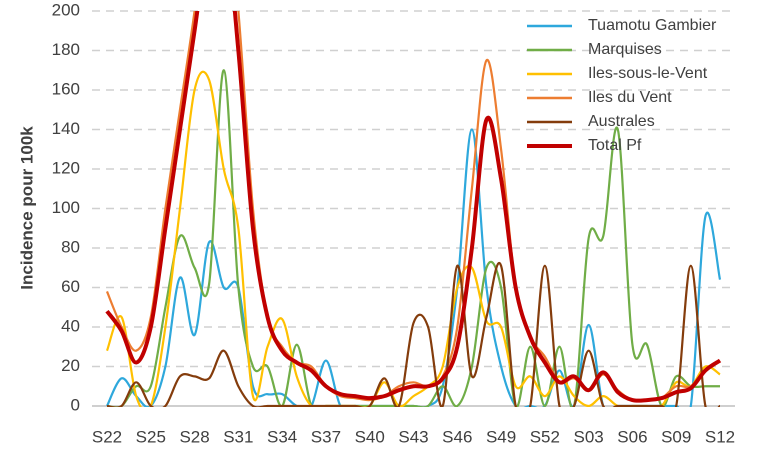 The width and height of the screenshot is (759, 456). What do you see at coordinates (632, 436) in the screenshot?
I see `x-tick-label: S06` at bounding box center [632, 436].